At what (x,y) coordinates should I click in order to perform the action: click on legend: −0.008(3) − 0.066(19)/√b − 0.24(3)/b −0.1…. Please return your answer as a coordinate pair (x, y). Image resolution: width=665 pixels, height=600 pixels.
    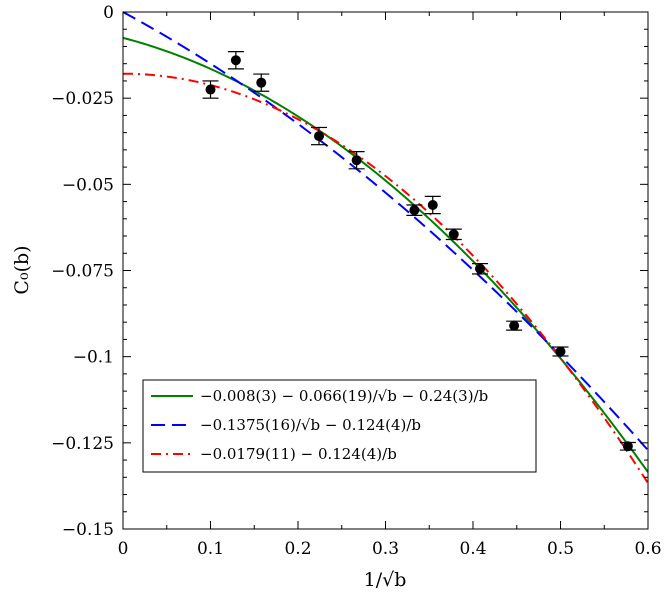
    Looking at the image, I should click on (339, 426).